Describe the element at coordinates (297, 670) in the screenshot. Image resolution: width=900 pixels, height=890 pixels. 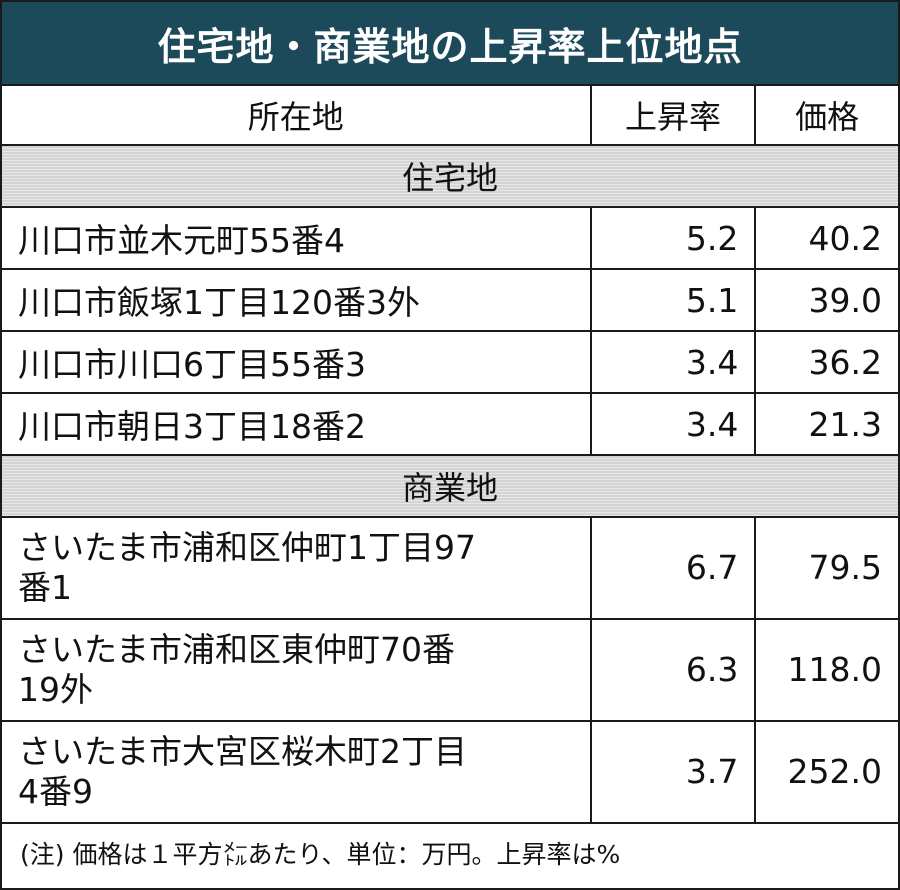
I see `location-cell: さいたま市浦和区東仲町70番 19外` at that location.